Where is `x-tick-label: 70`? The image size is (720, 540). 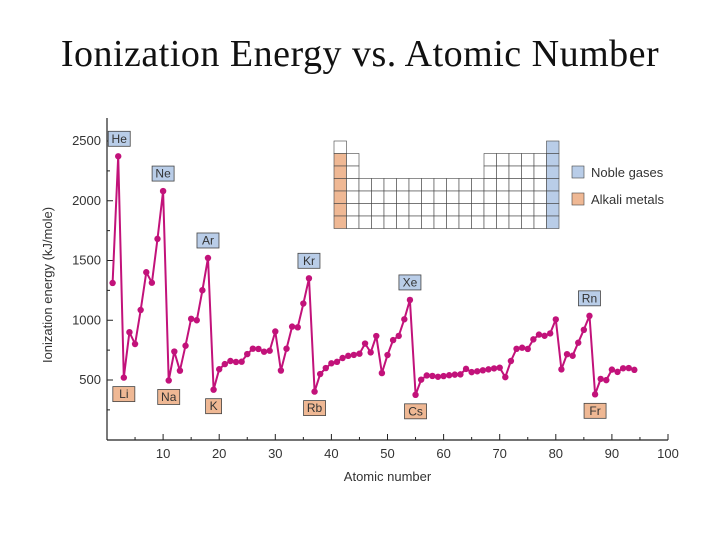 x-tick-label: 70 is located at coordinates (499, 453).